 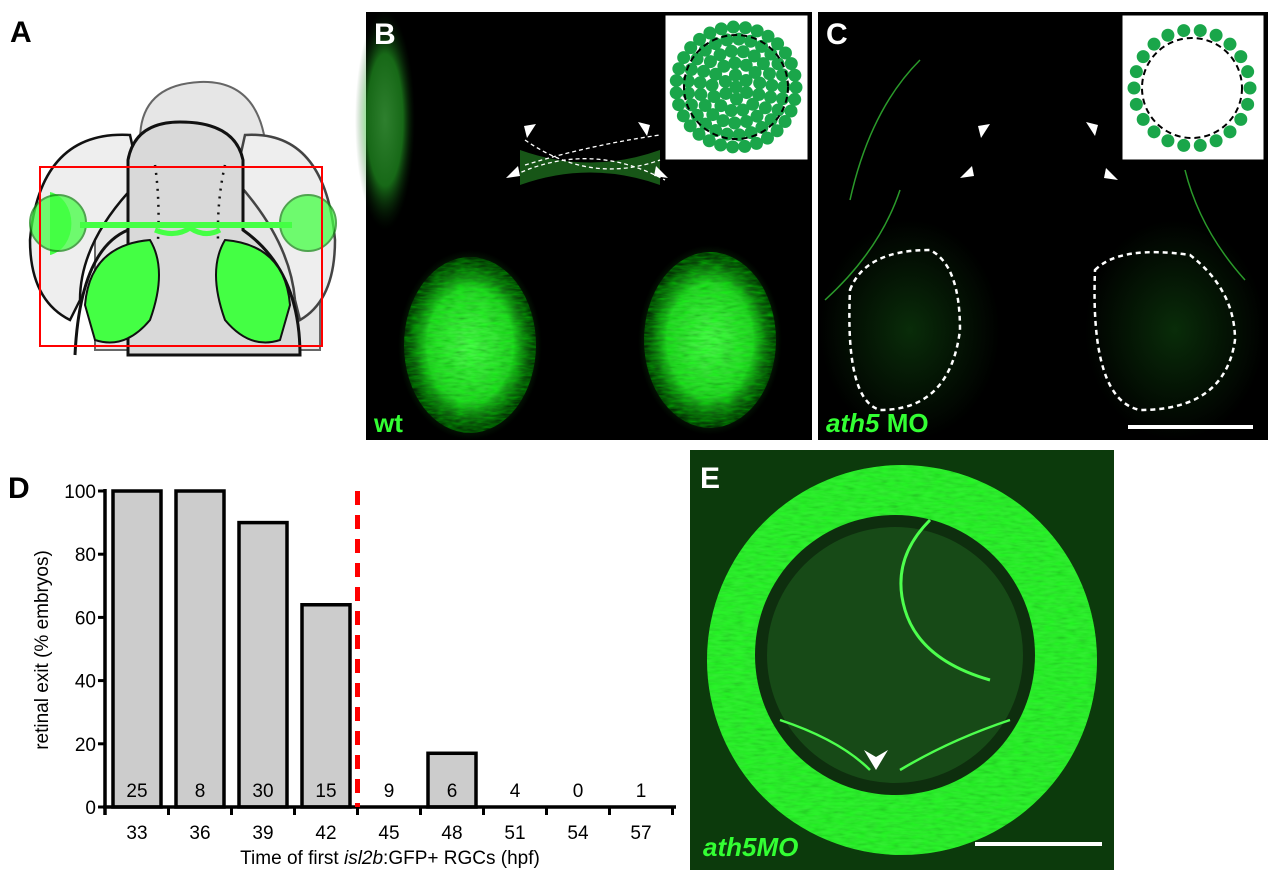 What do you see at coordinates (1193, 87) in the screenshot?
I see `inset-mo-dot-diagram` at bounding box center [1193, 87].